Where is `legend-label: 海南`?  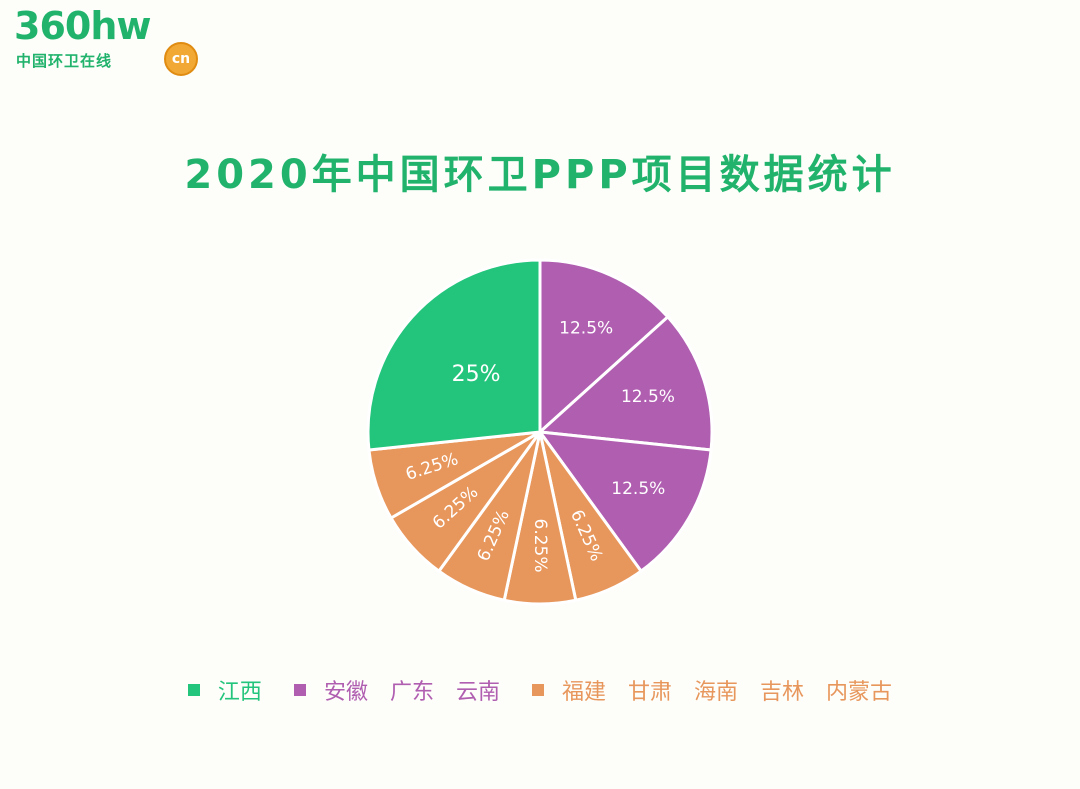 legend-label: 海南 is located at coordinates (716, 692).